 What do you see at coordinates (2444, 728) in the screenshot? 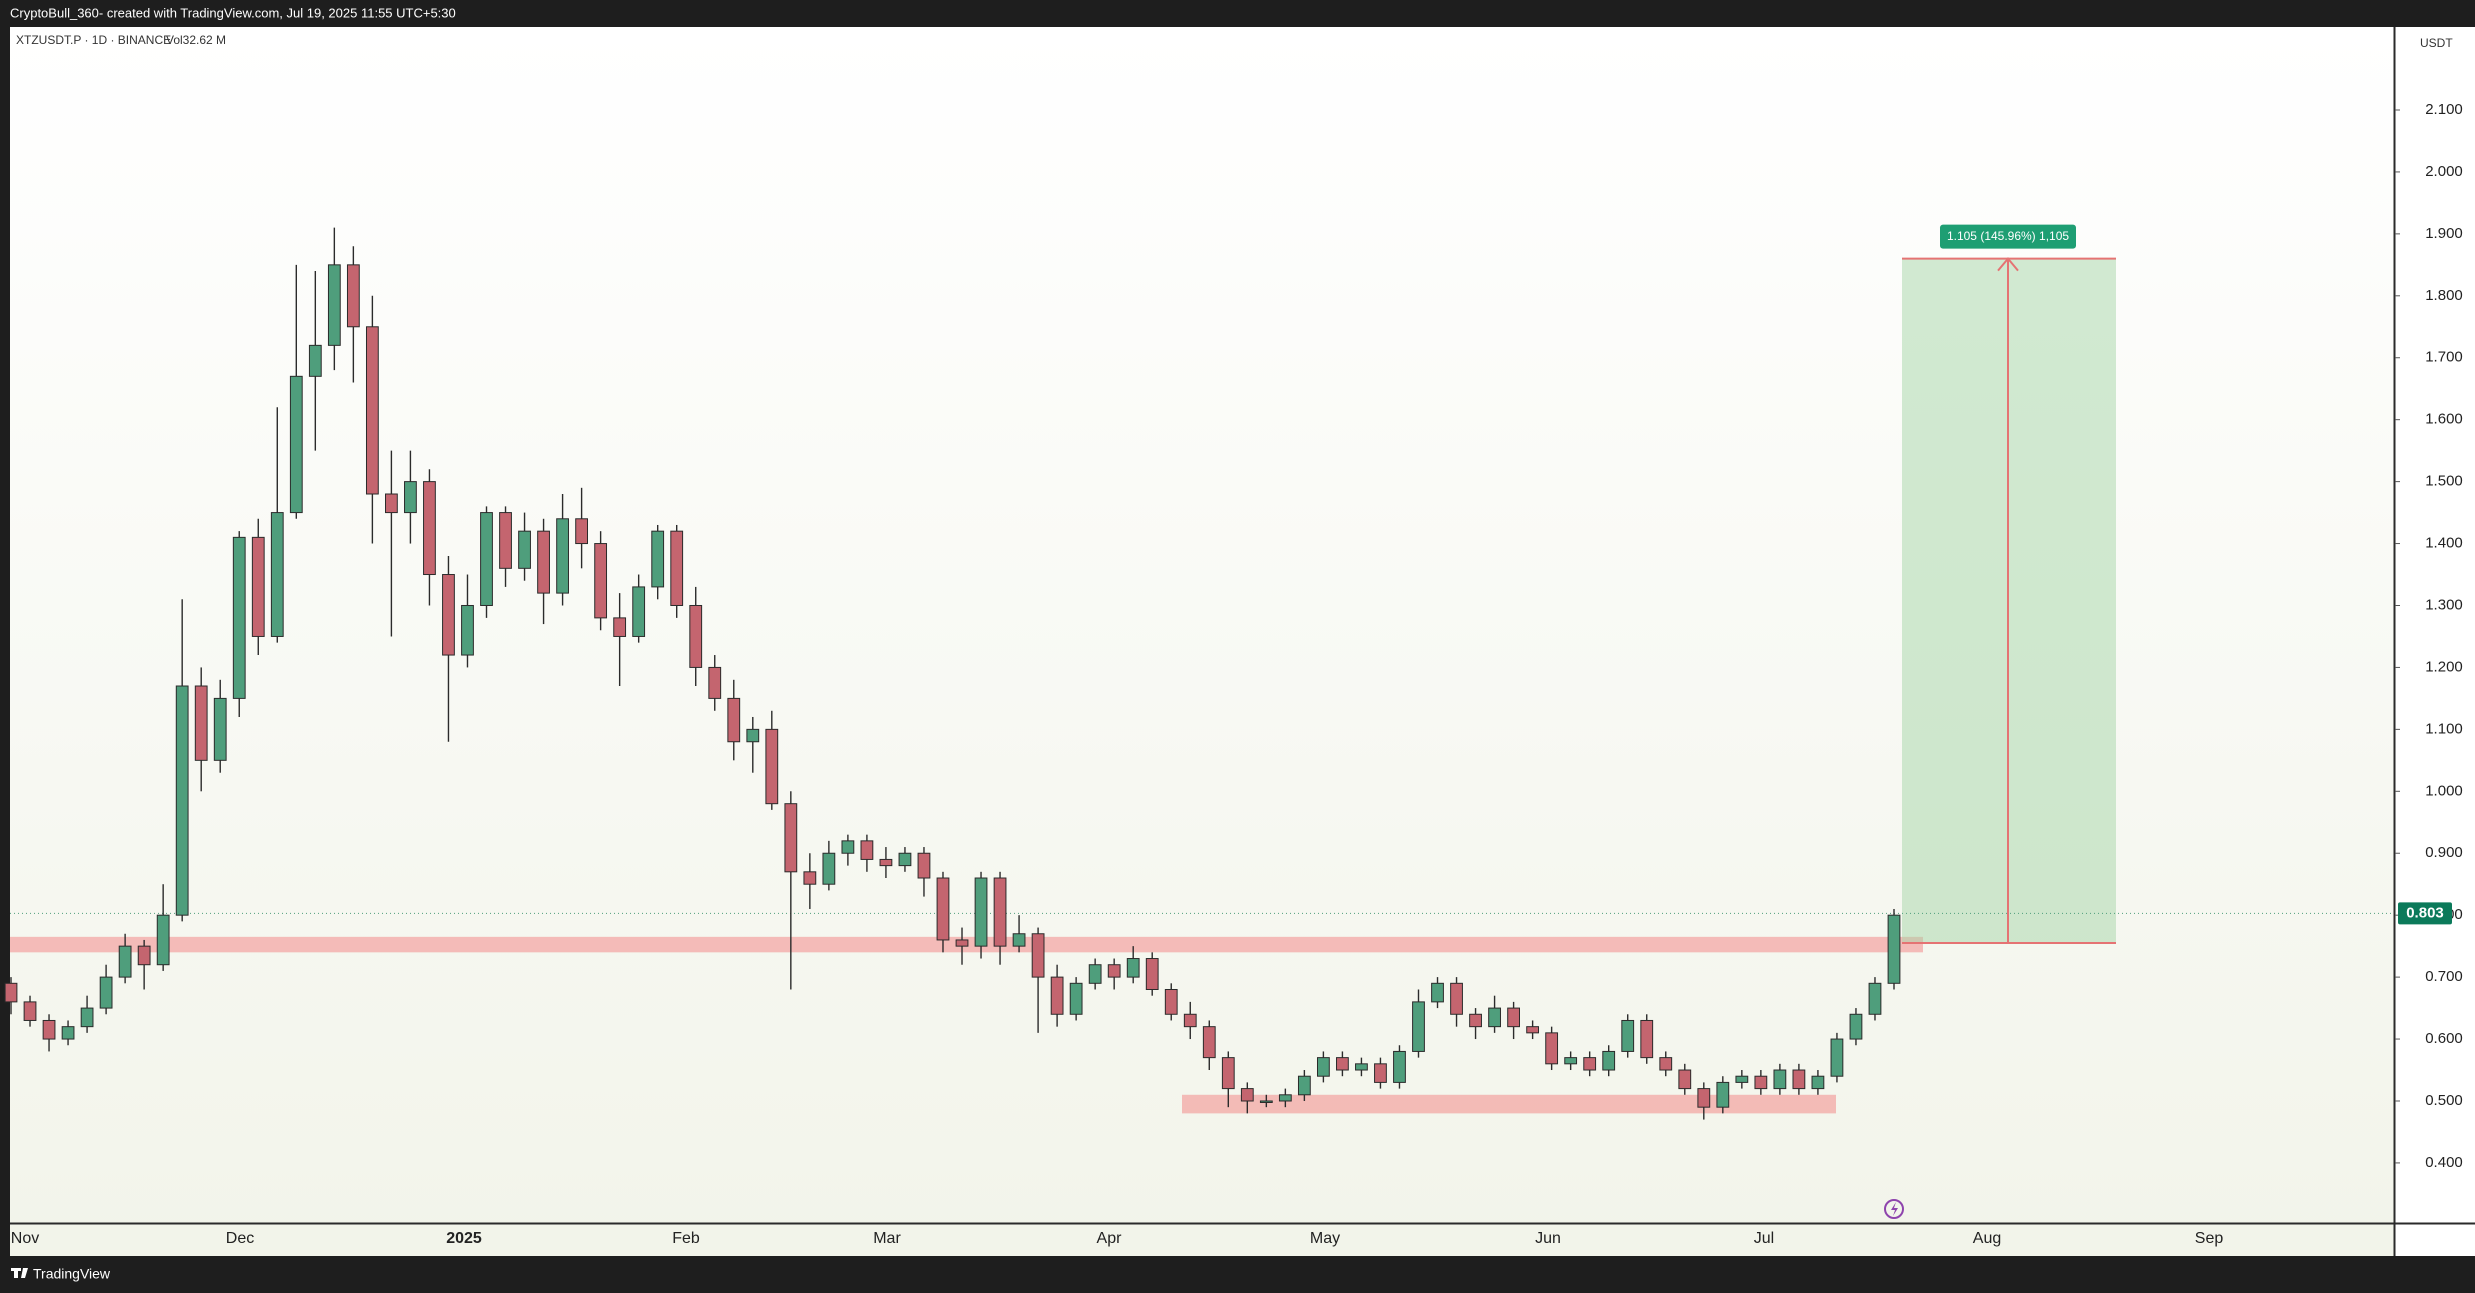
I see `y-tick-label: 1.100` at bounding box center [2444, 728].